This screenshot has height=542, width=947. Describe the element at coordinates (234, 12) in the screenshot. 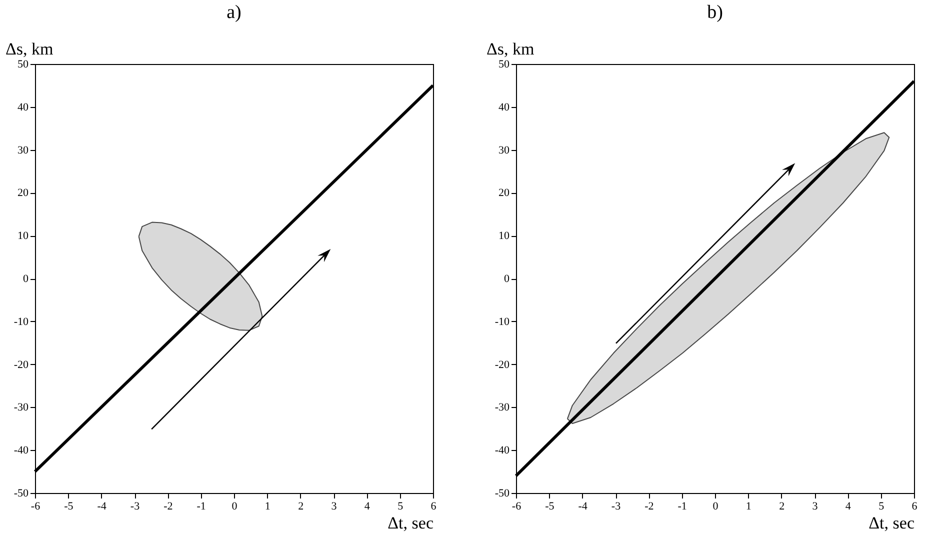

I see `chart-title: a)` at that location.